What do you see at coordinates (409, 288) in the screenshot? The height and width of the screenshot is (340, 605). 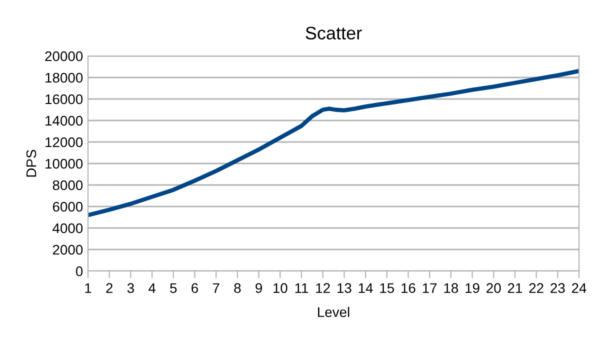 I see `x-tick-label: 16` at bounding box center [409, 288].